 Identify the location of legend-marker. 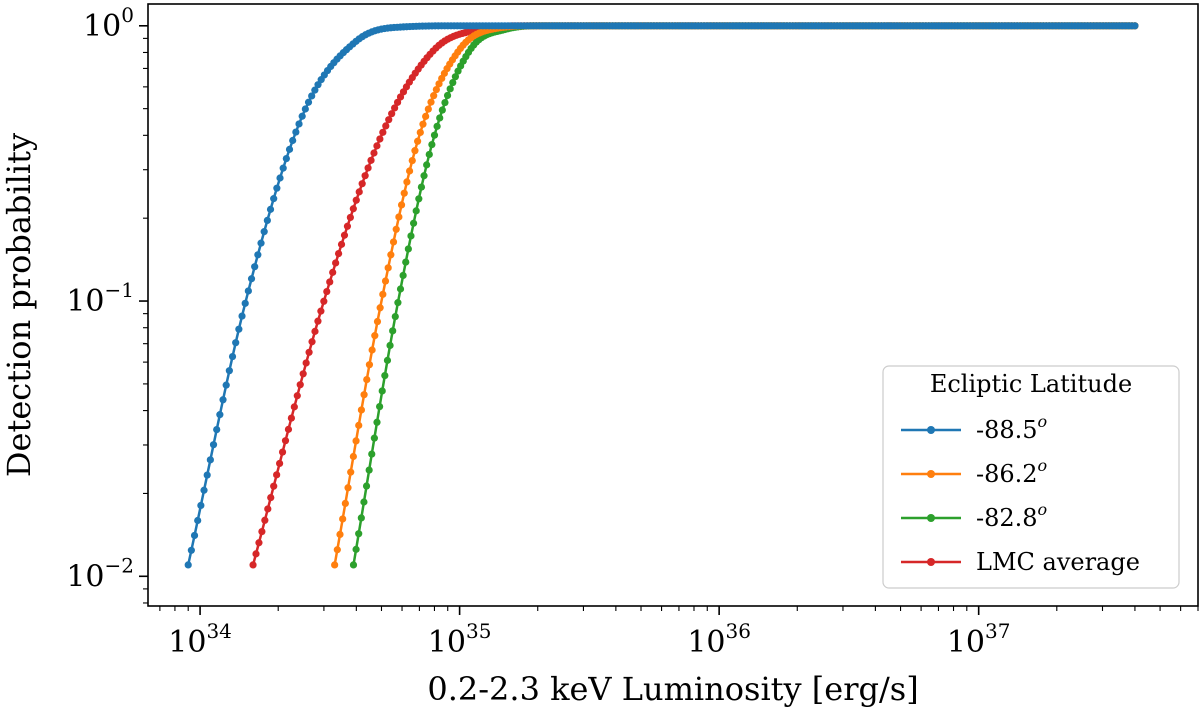
(931, 562).